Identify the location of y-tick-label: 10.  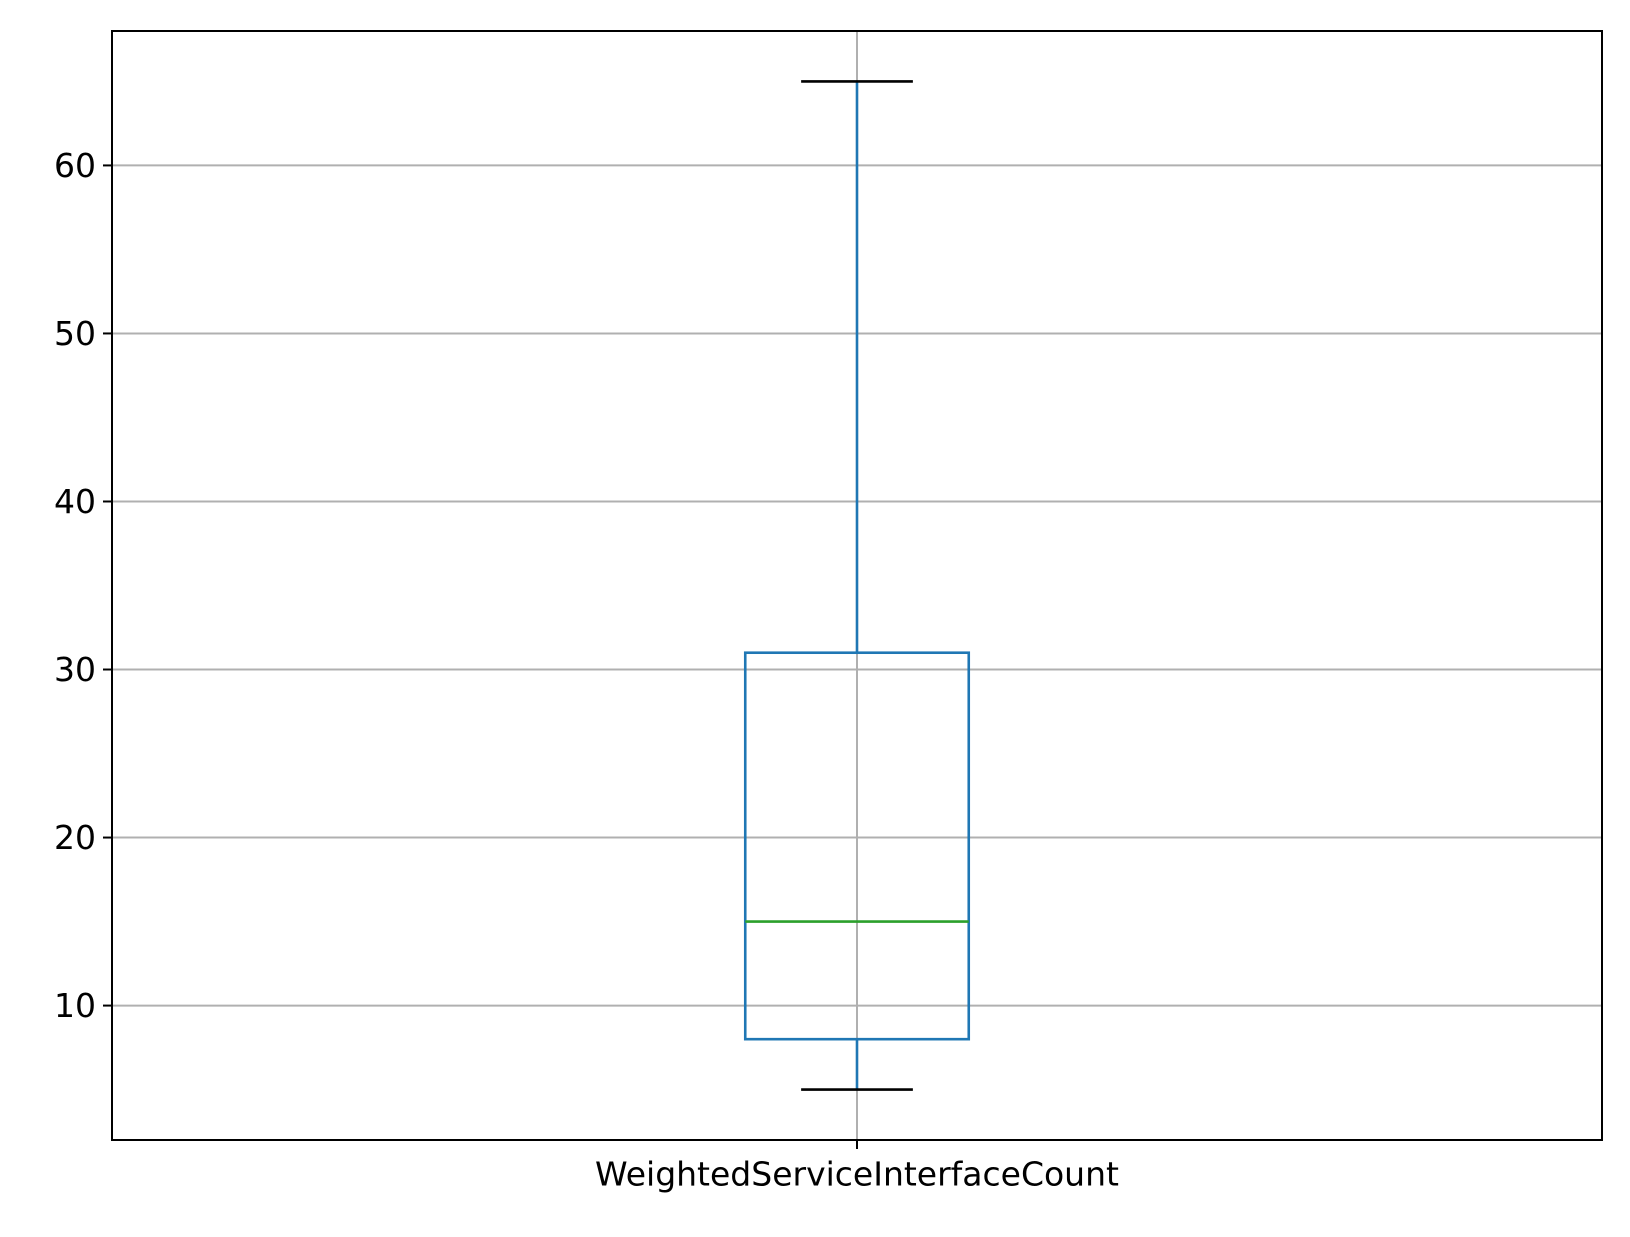
(75, 1005).